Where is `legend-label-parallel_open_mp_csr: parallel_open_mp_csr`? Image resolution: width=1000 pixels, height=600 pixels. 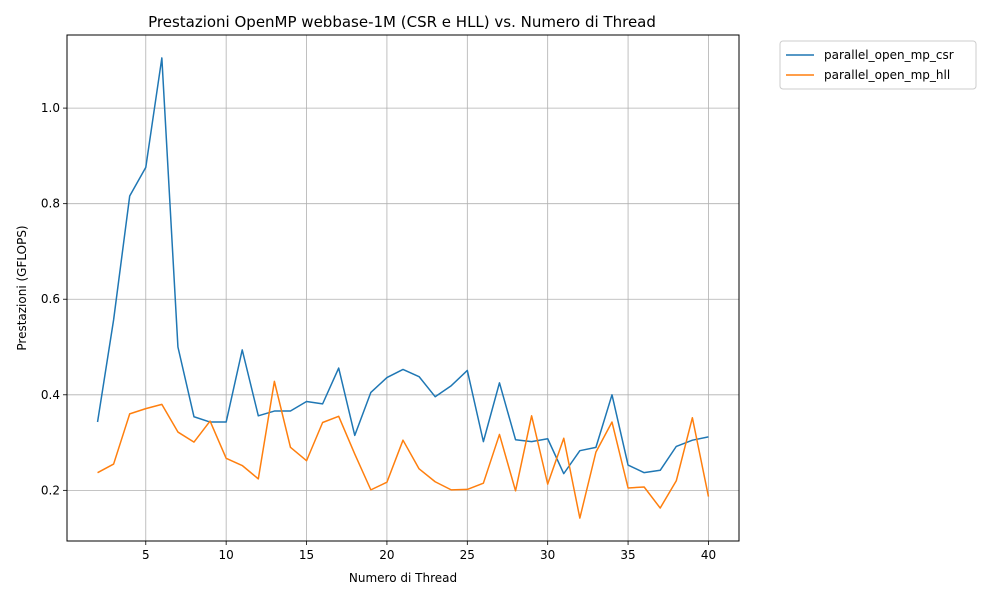
legend-label-parallel_open_mp_csr: parallel_open_mp_csr is located at coordinates (889, 55).